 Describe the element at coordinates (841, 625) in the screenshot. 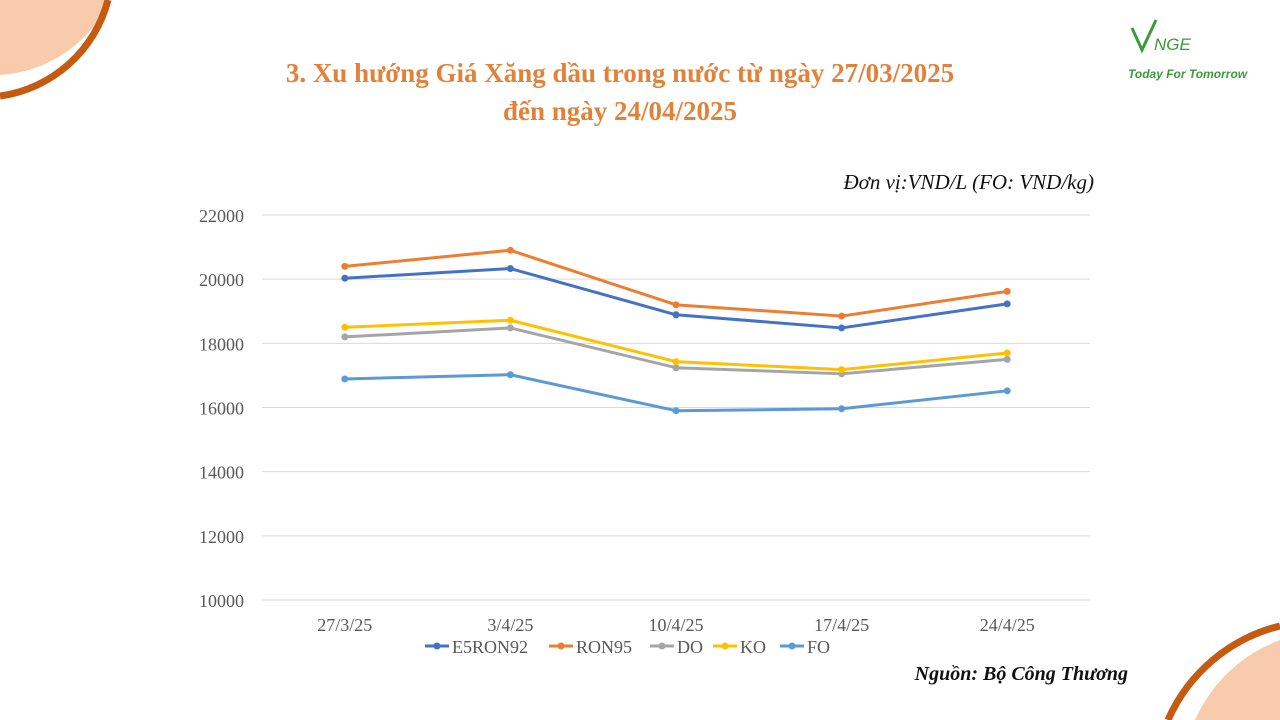

I see `x-tick-label: 17/4/25` at that location.